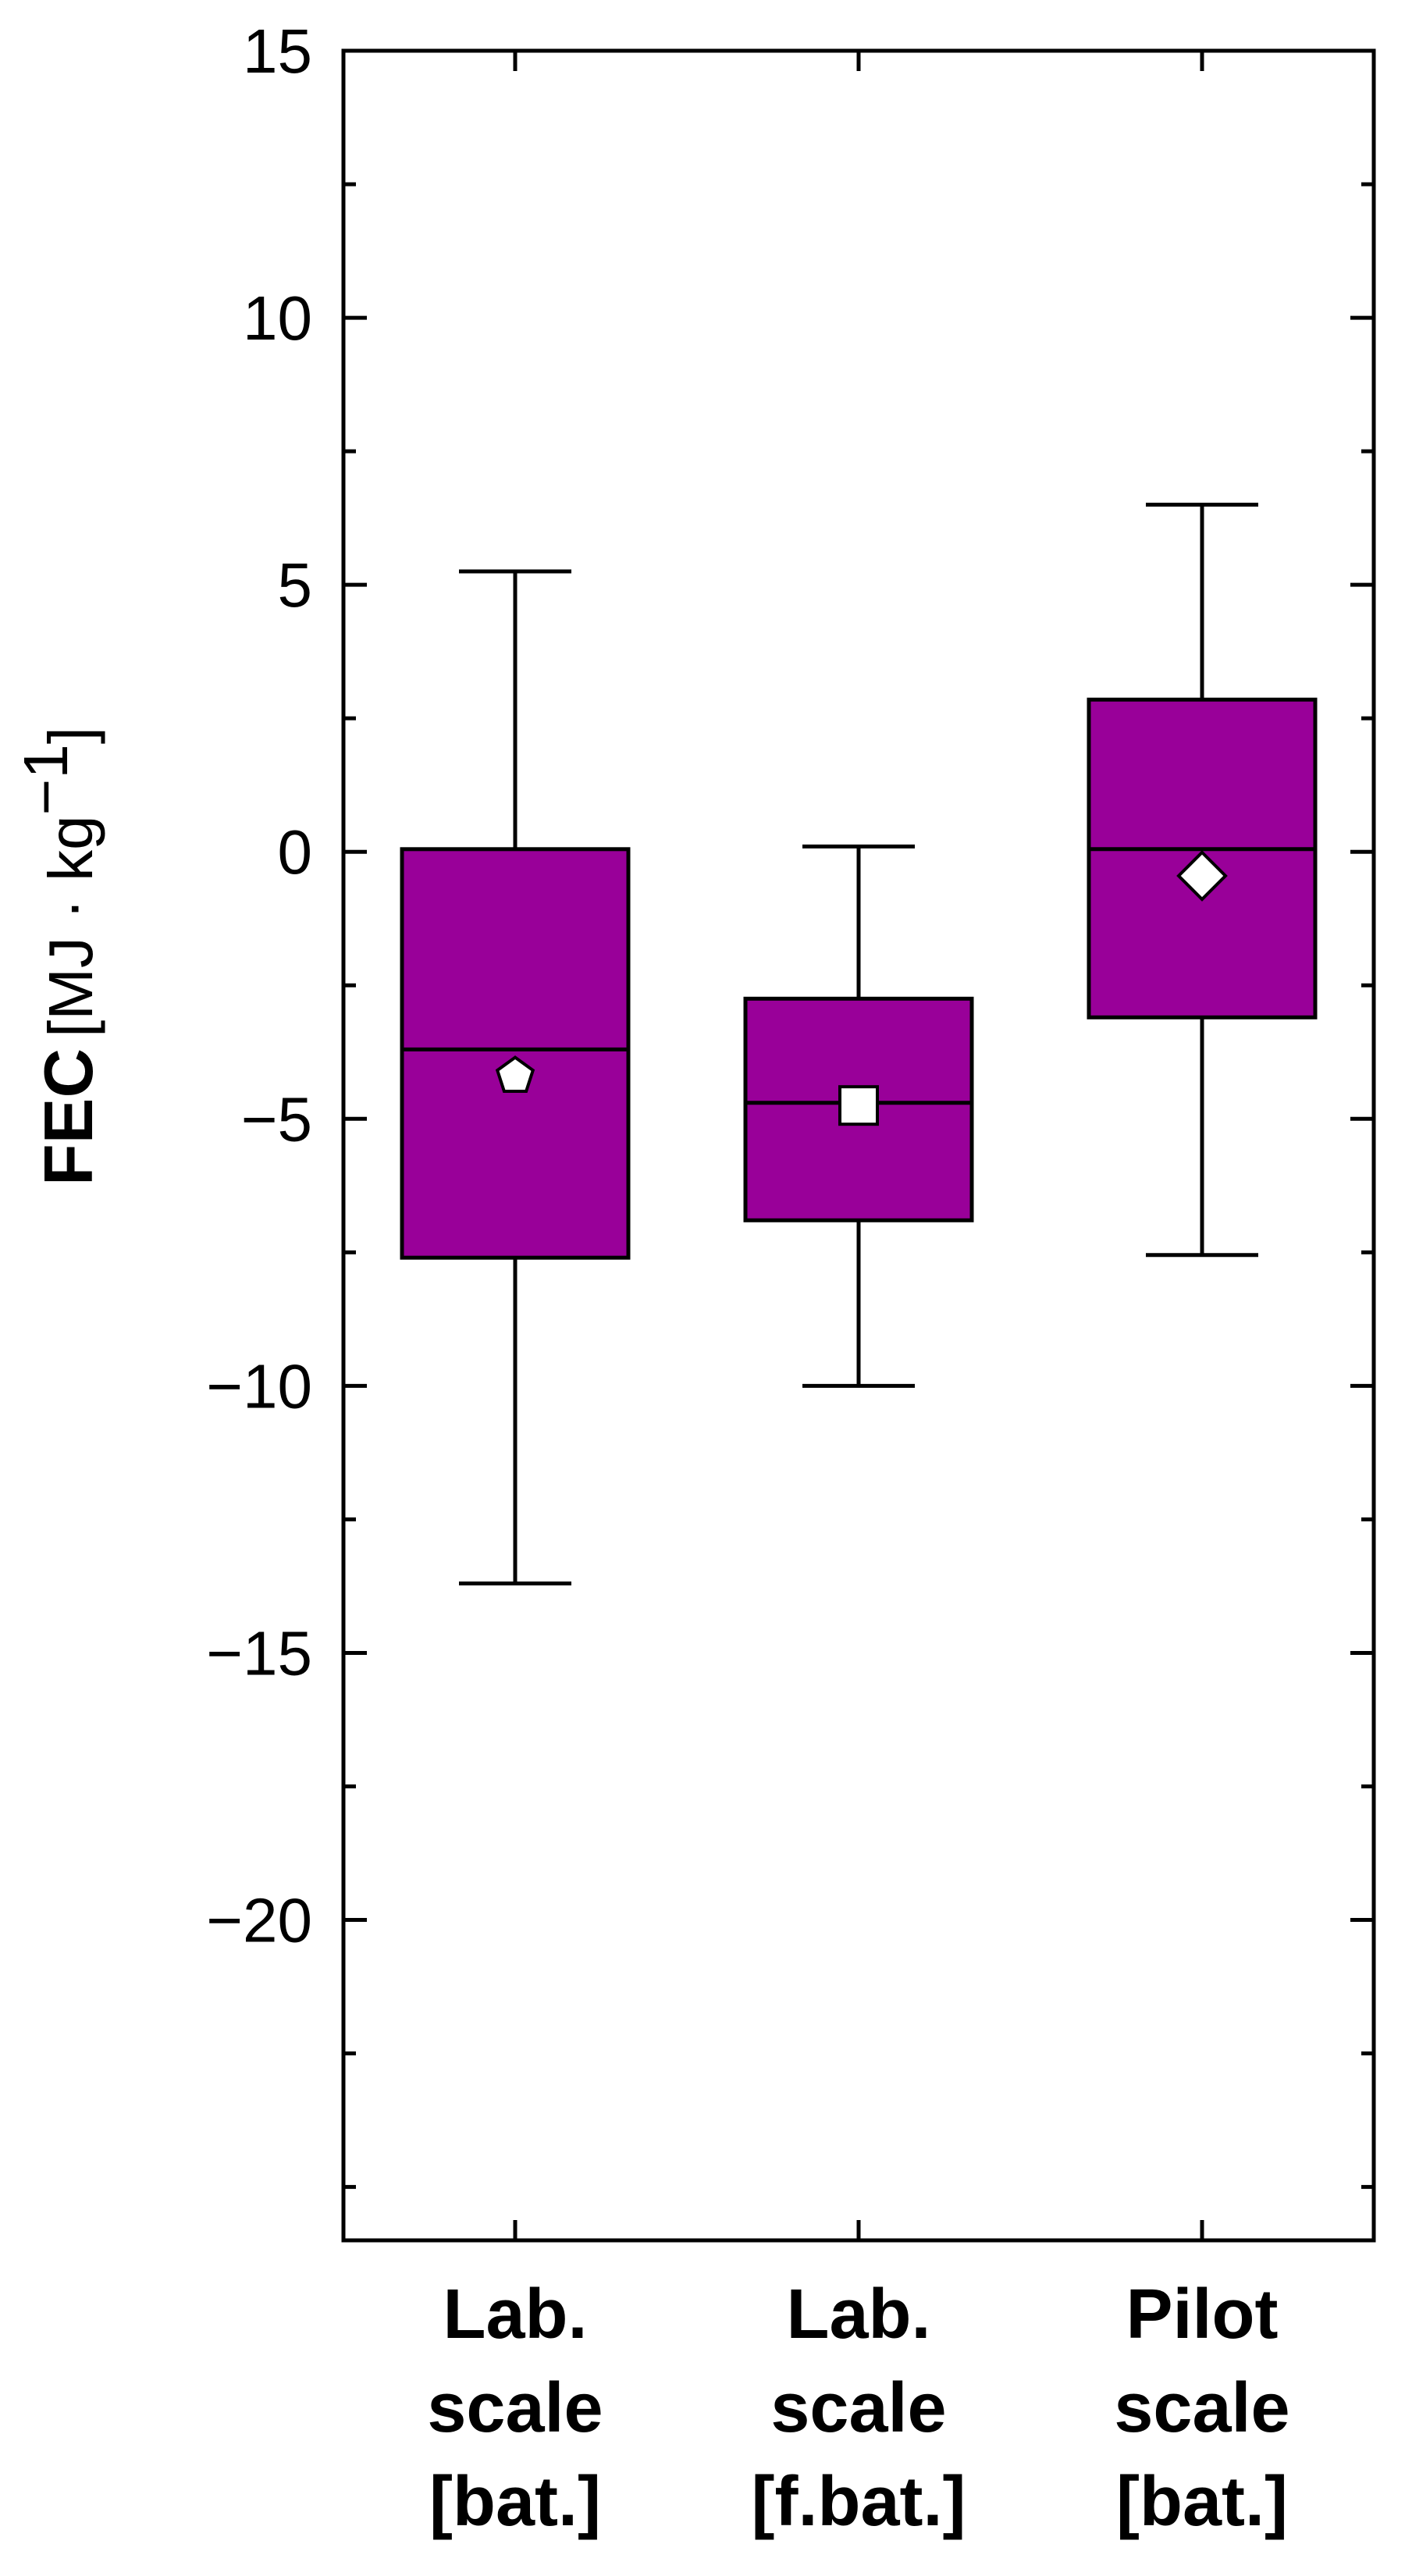 The width and height of the screenshot is (1405, 2576). Describe the element at coordinates (277, 318) in the screenshot. I see `y-tick-label: 10` at that location.